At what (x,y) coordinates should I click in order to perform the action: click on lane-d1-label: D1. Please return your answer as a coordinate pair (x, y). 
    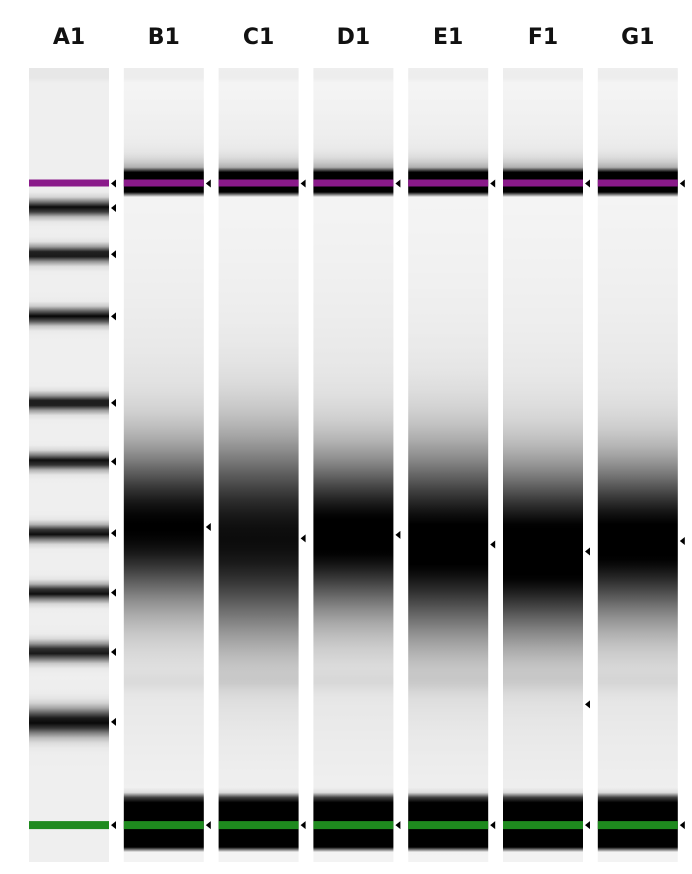
    Looking at the image, I should click on (354, 37).